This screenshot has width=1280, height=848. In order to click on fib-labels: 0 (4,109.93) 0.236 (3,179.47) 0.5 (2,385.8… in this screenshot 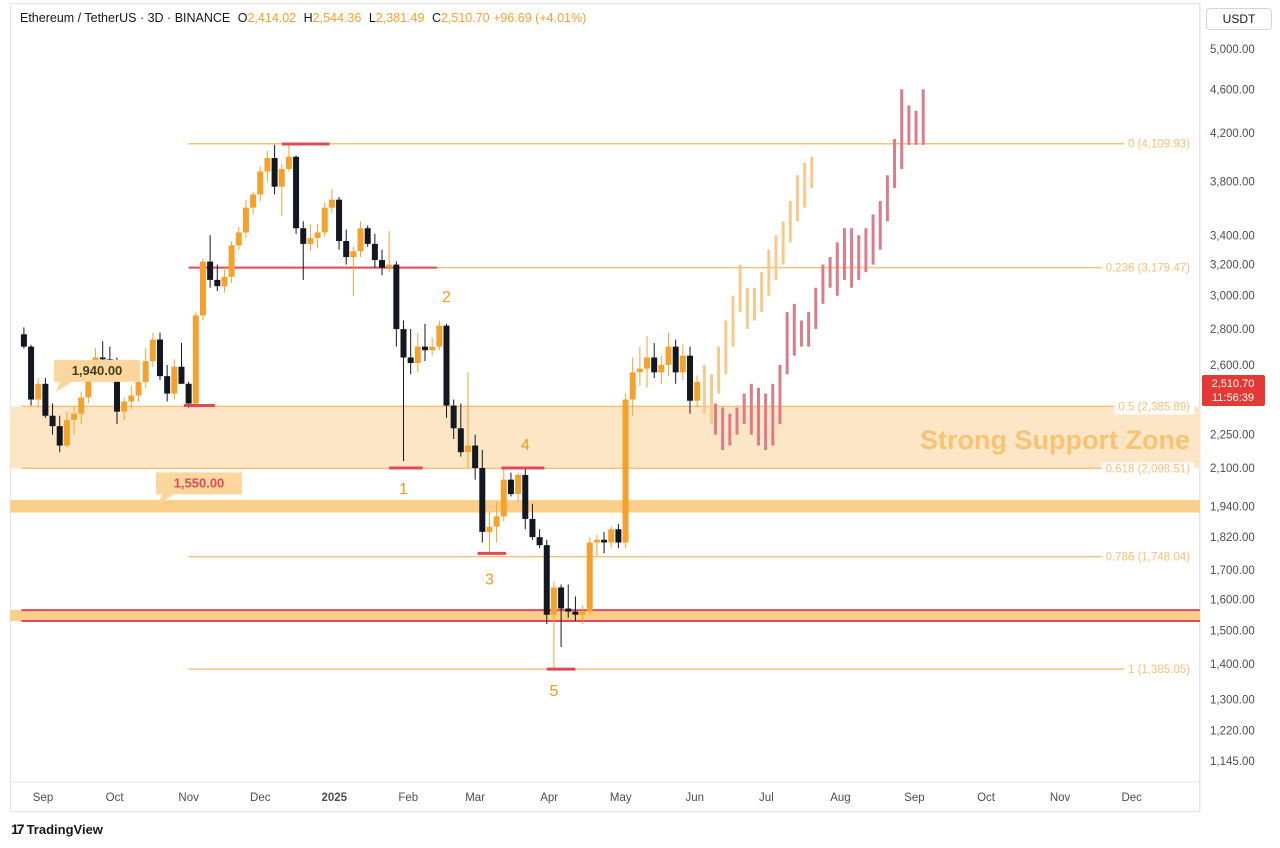, I will do `click(1148, 407)`.